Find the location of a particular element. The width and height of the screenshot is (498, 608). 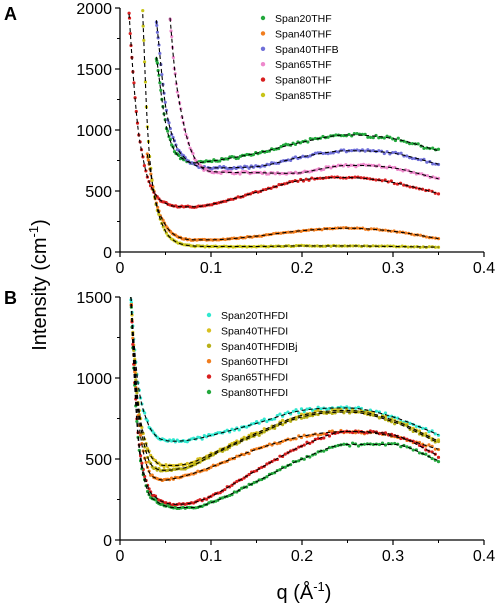

x-tick-label: 0.2 is located at coordinates (302, 268).